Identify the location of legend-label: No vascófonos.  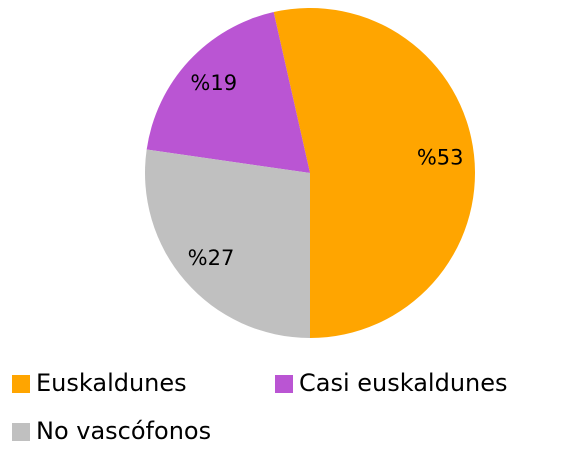
(123, 431).